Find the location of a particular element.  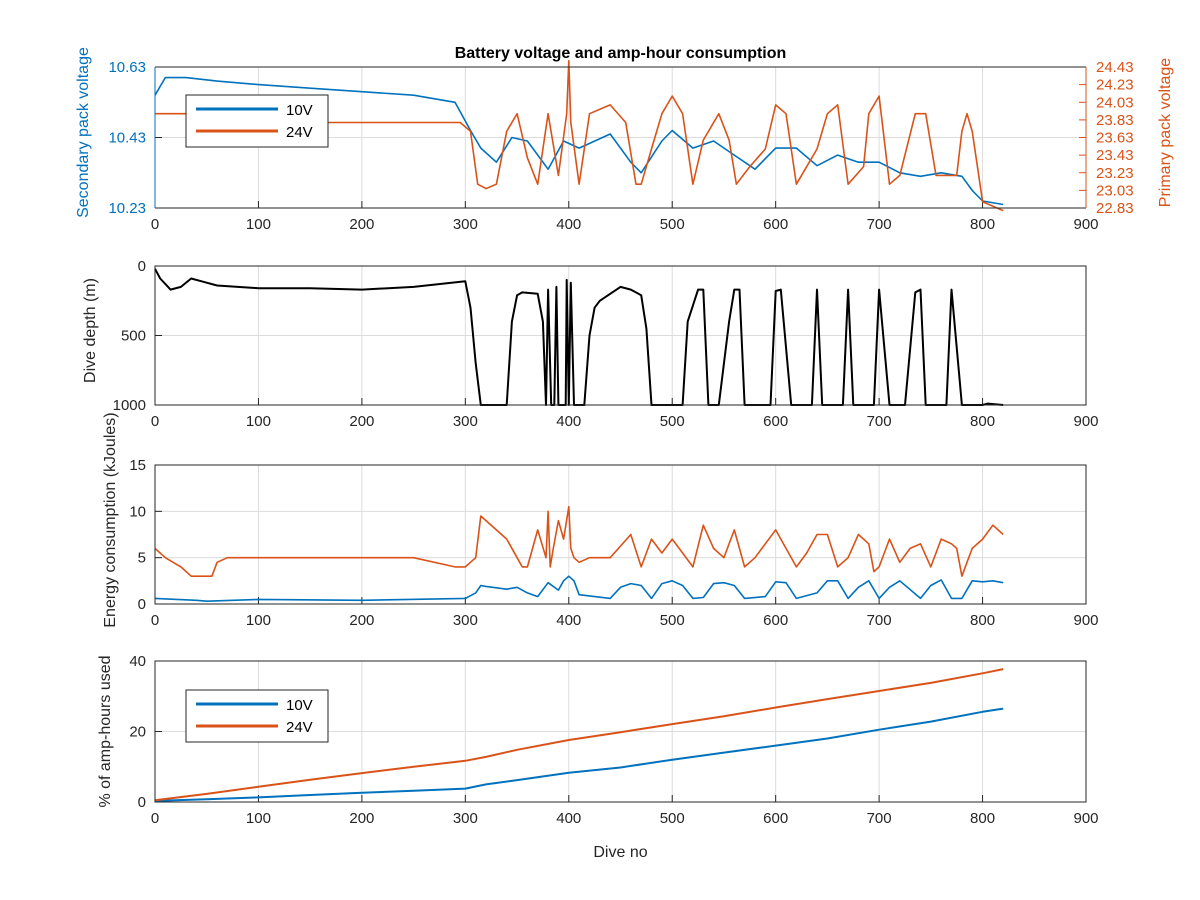

series-24v-amphour-line is located at coordinates (579, 735).